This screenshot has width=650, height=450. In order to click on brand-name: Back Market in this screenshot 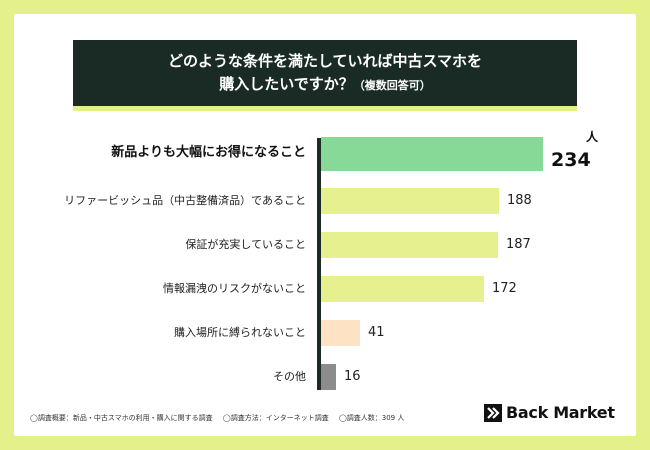, I will do `click(560, 412)`.